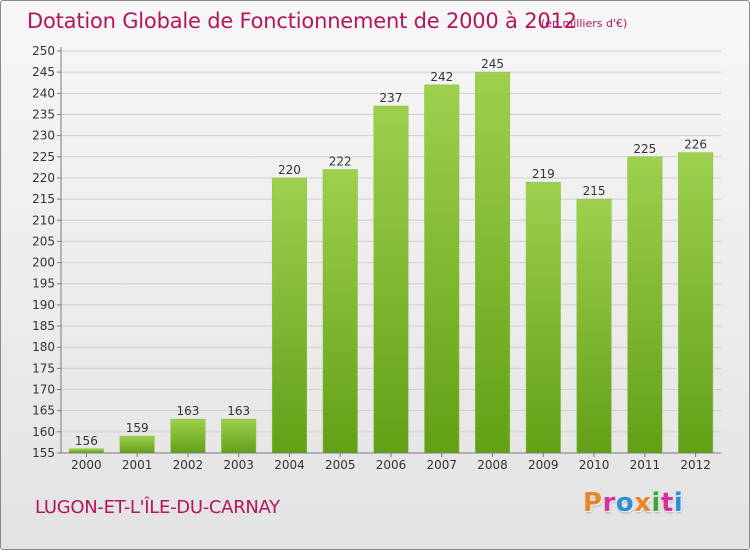  What do you see at coordinates (43, 284) in the screenshot?
I see `y-tick-label: 195` at bounding box center [43, 284].